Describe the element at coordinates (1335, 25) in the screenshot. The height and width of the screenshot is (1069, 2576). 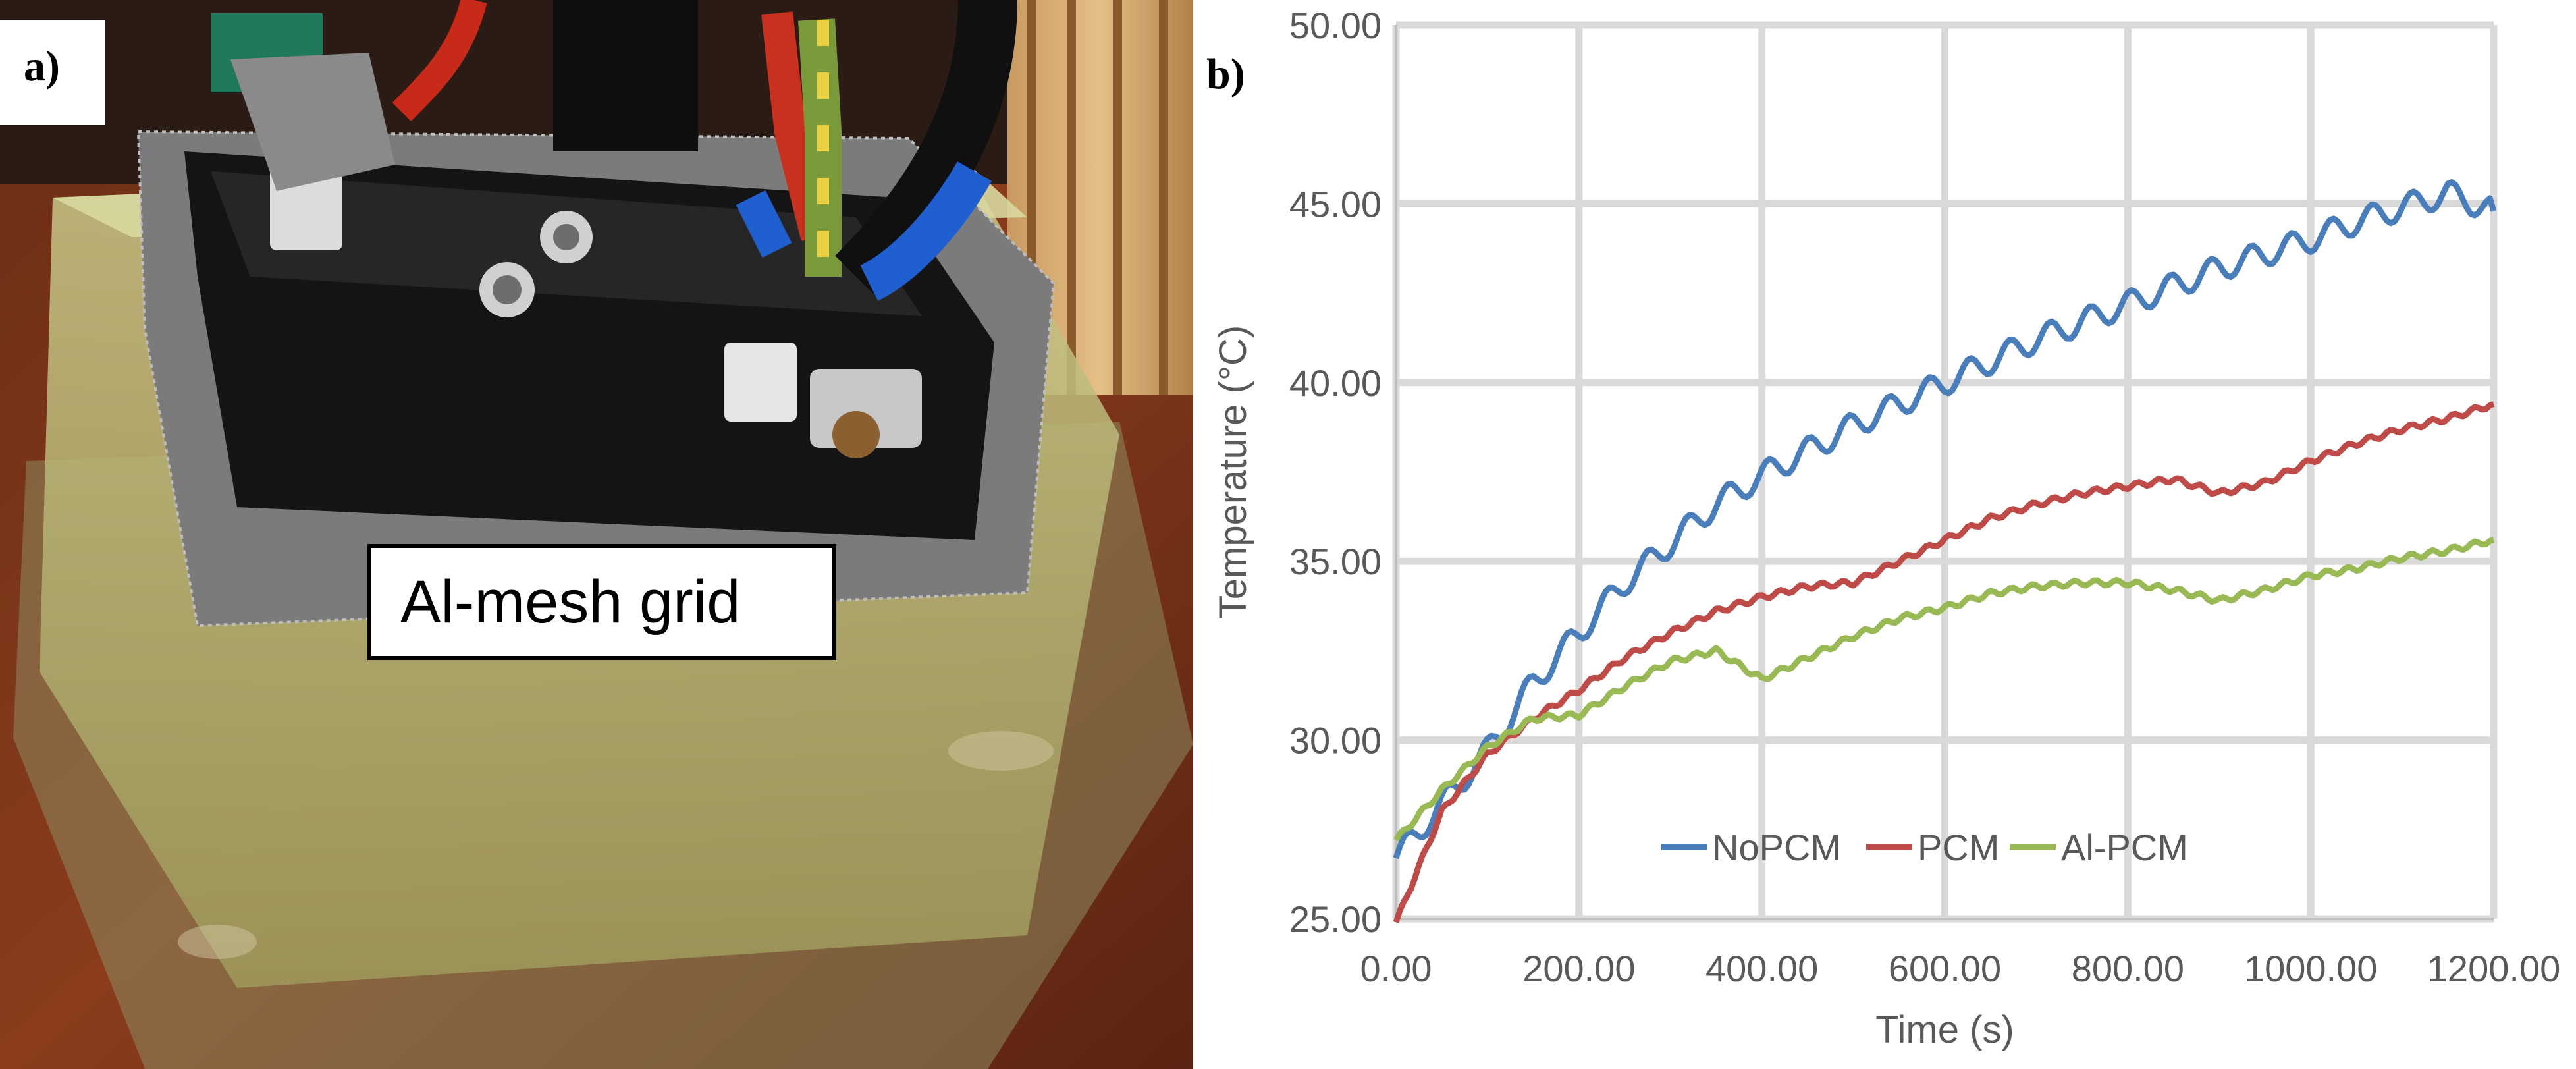
I see `y-tick-label: 50.00` at that location.